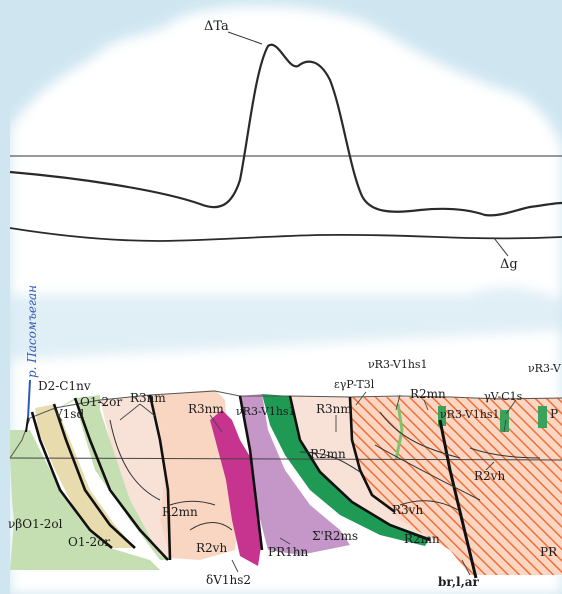 This screenshot has width=562, height=594. I want to click on left-strip, so click(5, 297).